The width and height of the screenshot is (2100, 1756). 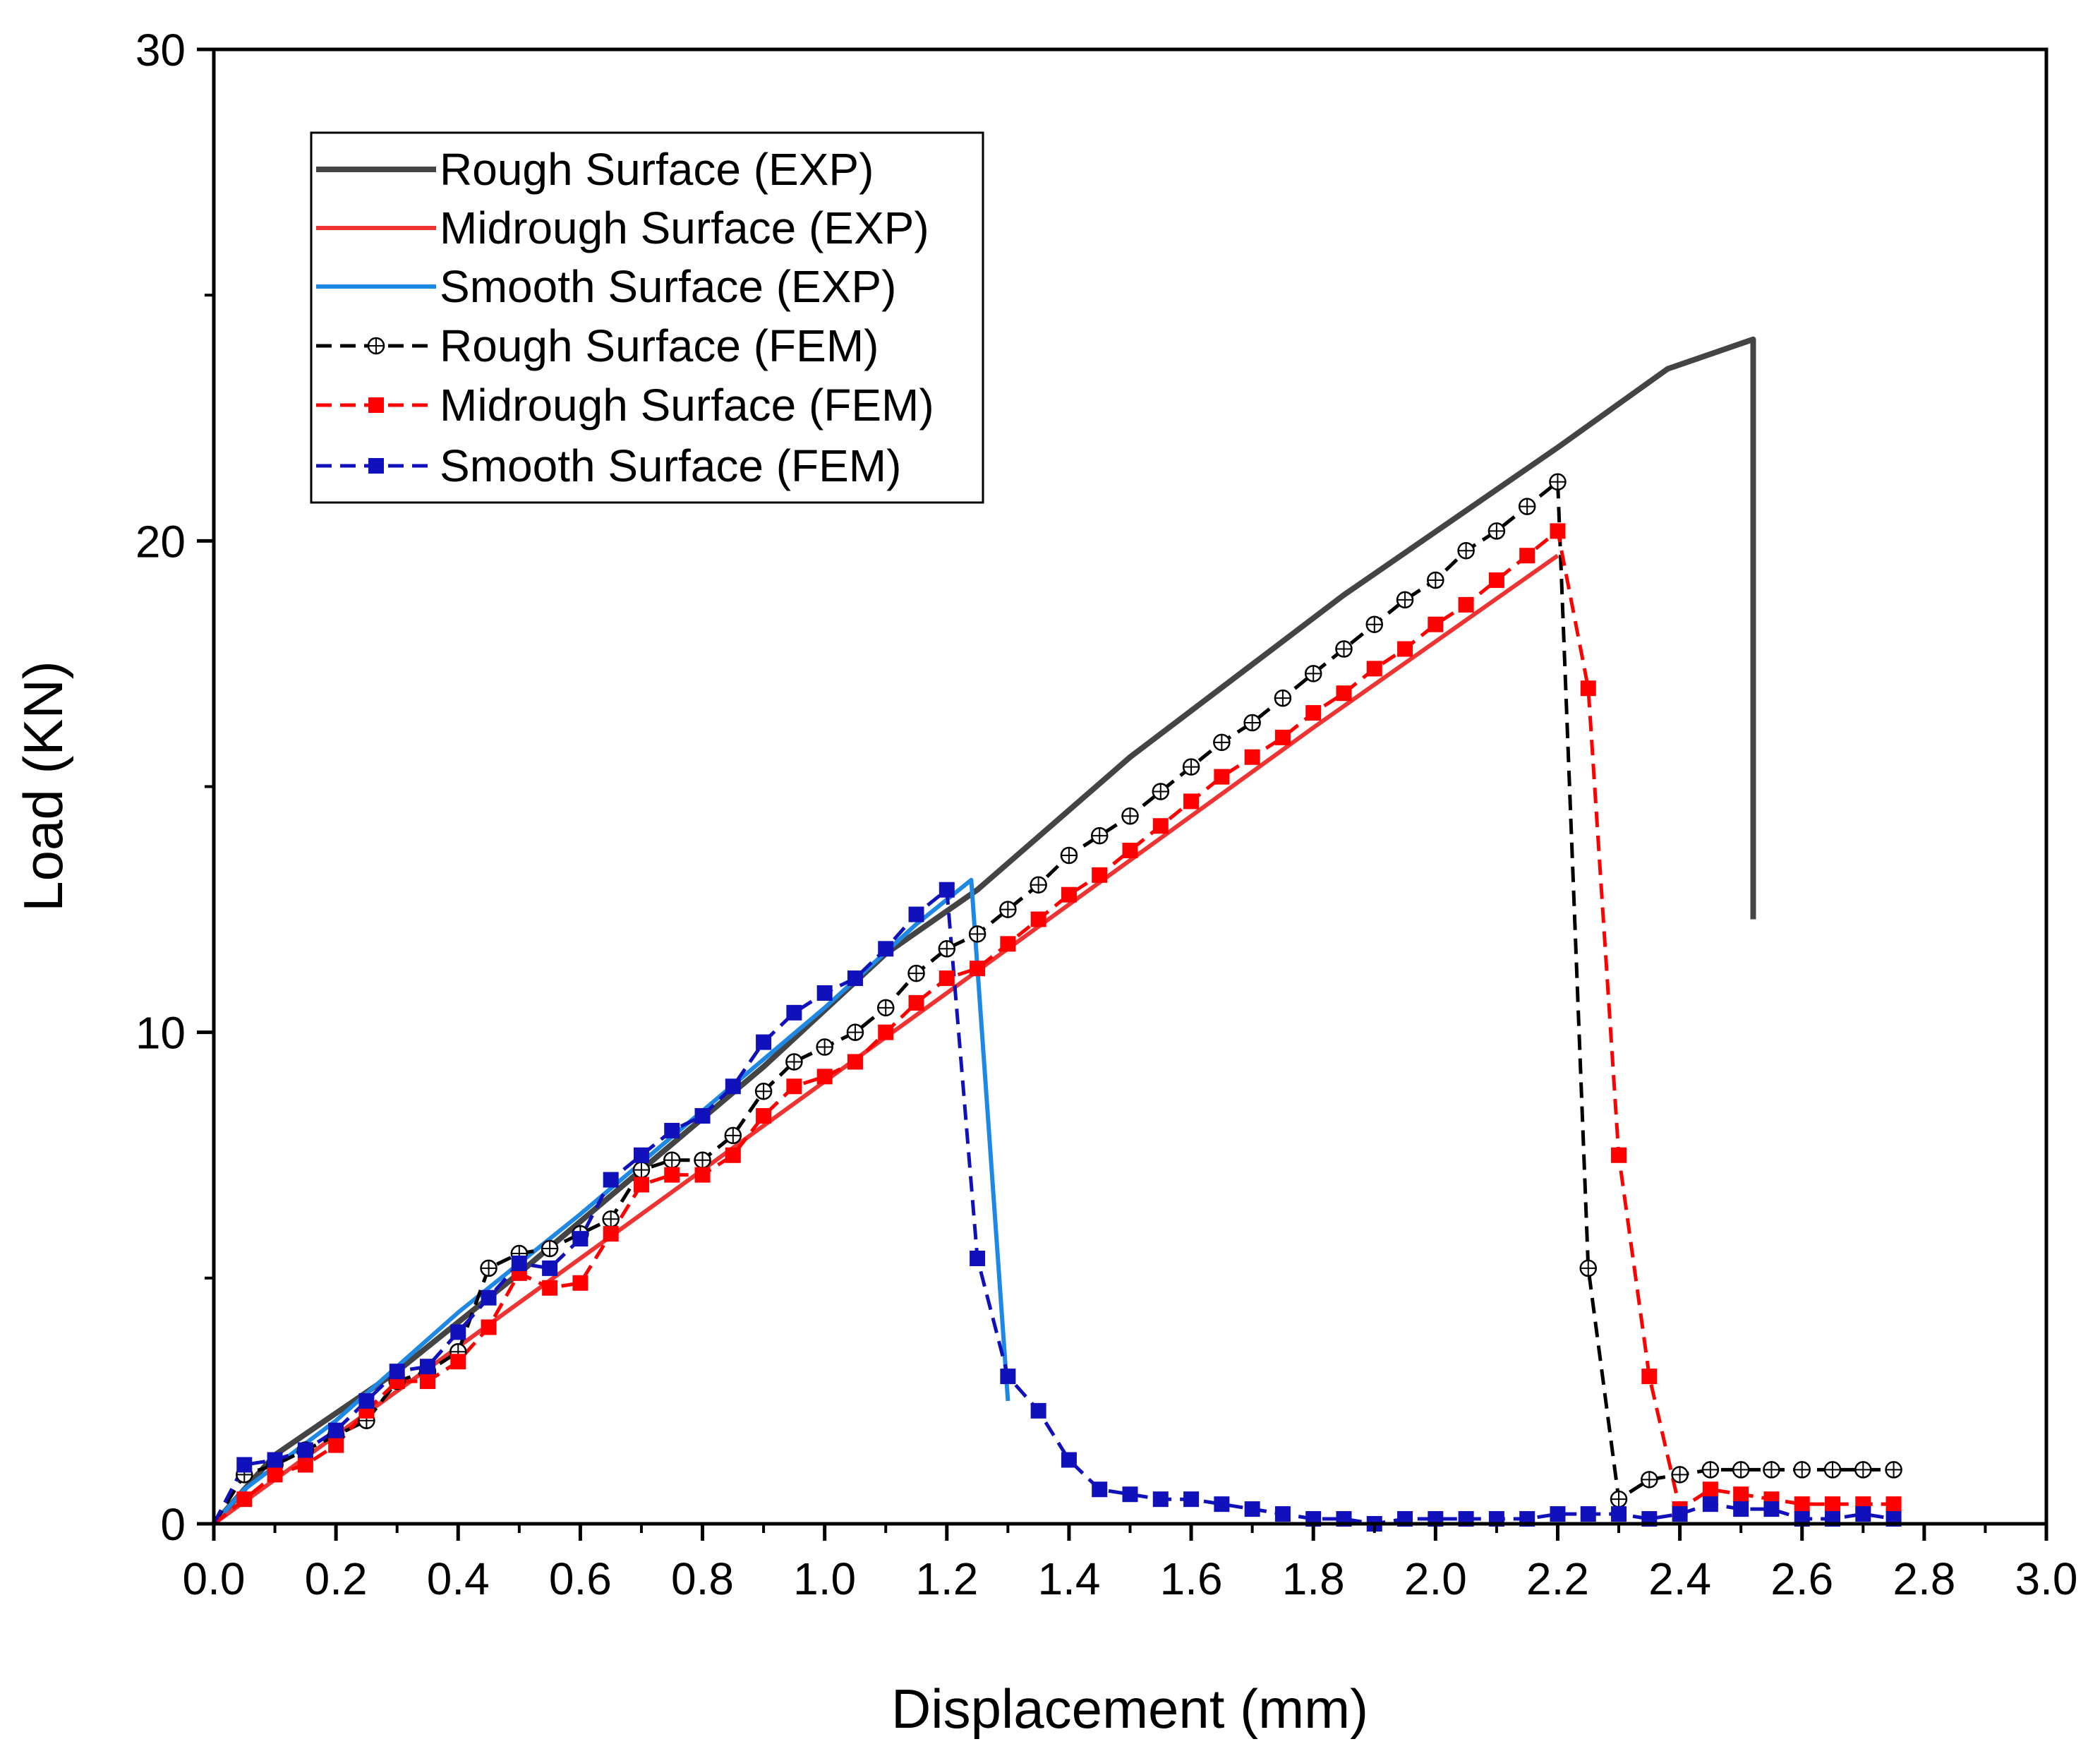 I want to click on legend-label: Midrough Surface (FEM), so click(x=687, y=405).